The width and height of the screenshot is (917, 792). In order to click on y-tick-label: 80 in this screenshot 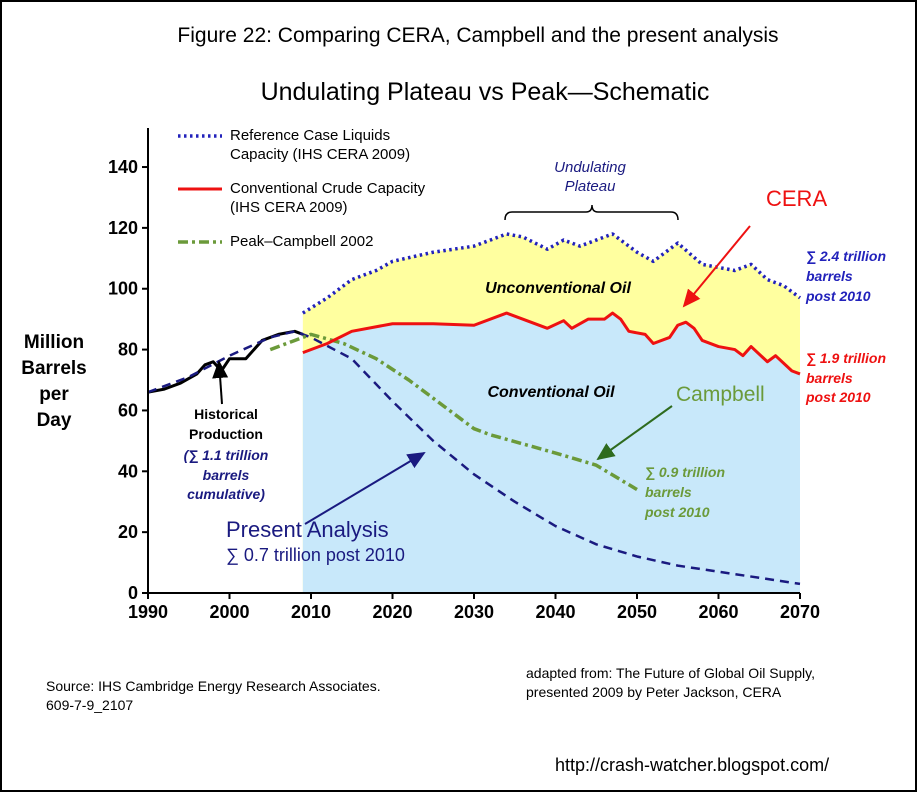, I will do `click(128, 350)`.